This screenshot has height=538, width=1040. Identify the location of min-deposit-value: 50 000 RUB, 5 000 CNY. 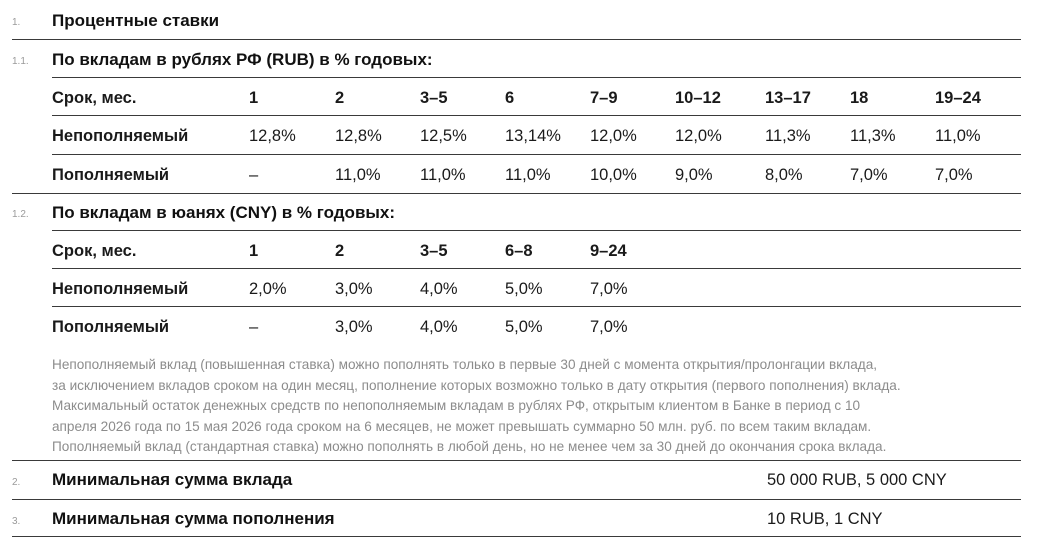
(857, 480).